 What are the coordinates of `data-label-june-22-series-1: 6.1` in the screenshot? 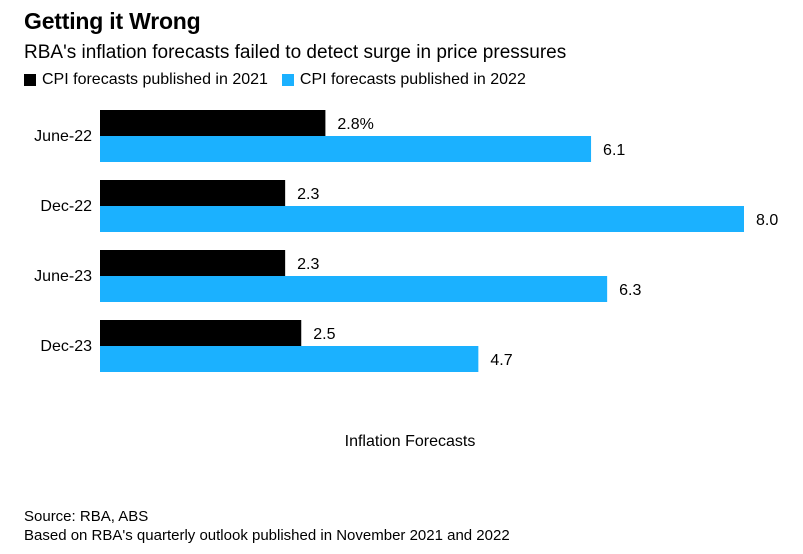 It's located at (614, 150).